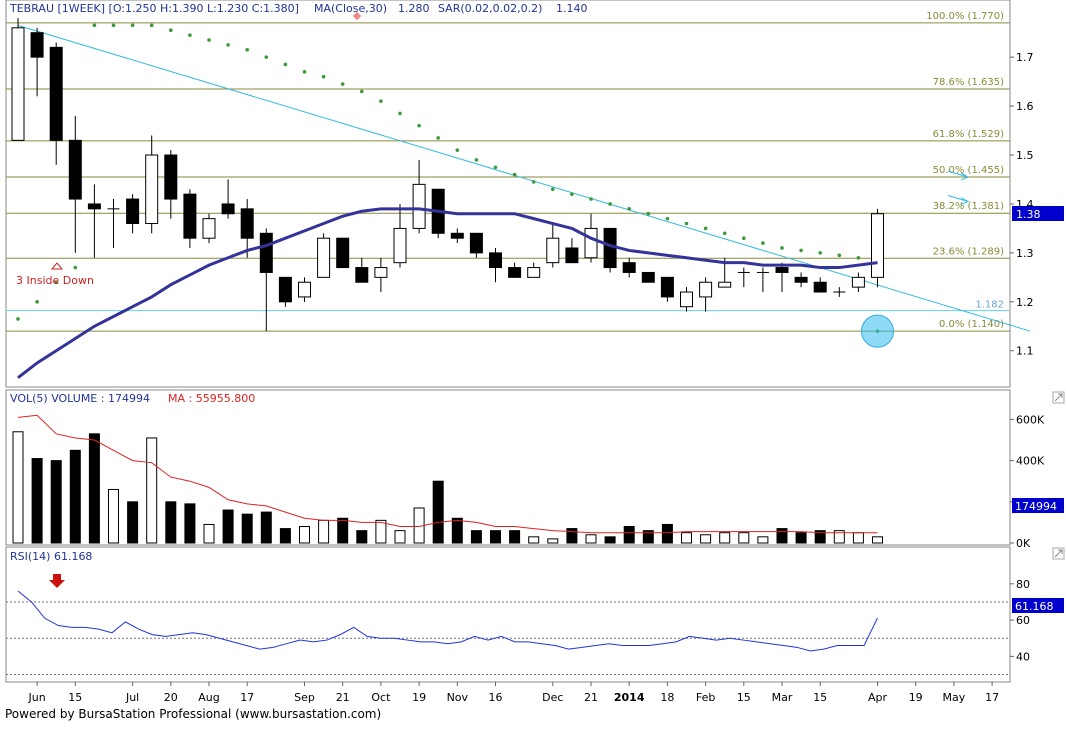  I want to click on vol-y-tick-label: 400K, so click(1030, 461).